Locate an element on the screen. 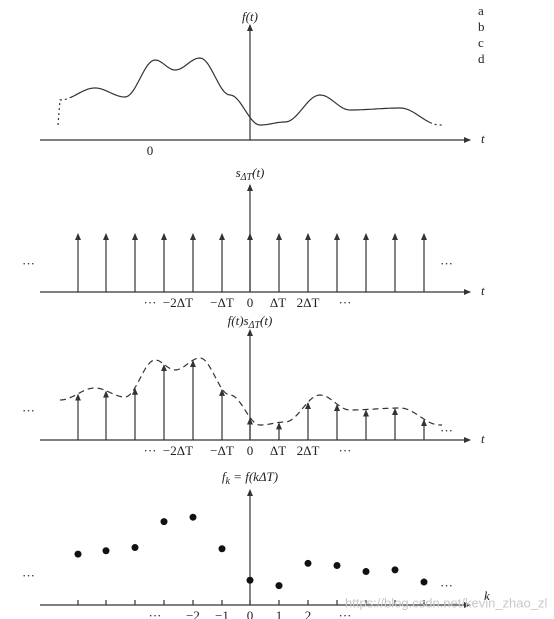 Image resolution: width=554 pixels, height=619 pixels. function-label: f(t) is located at coordinates (250, 16).